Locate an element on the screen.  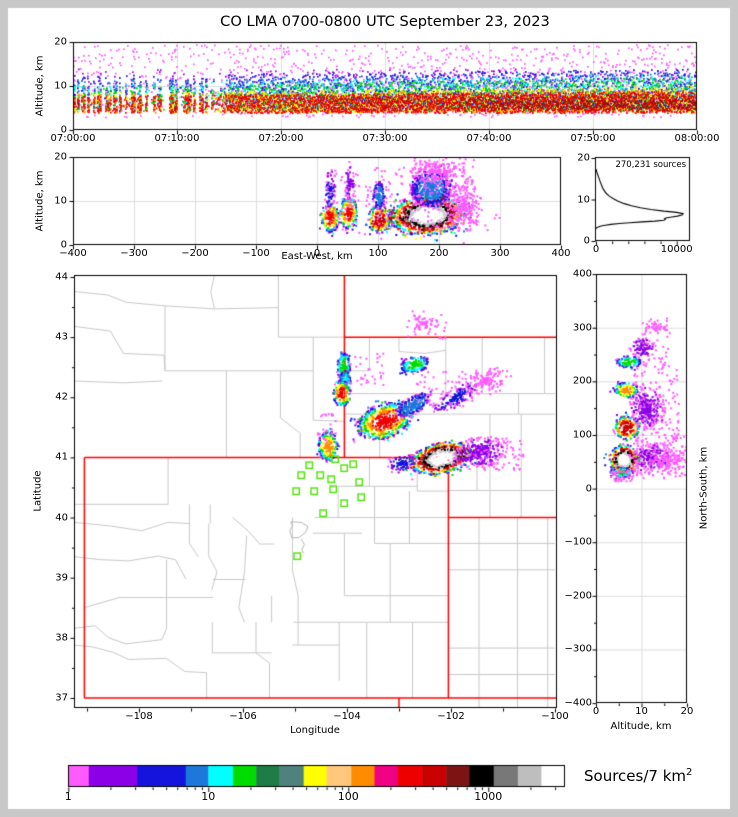
colorbar-label: Sources/7 km2 is located at coordinates (638, 776).